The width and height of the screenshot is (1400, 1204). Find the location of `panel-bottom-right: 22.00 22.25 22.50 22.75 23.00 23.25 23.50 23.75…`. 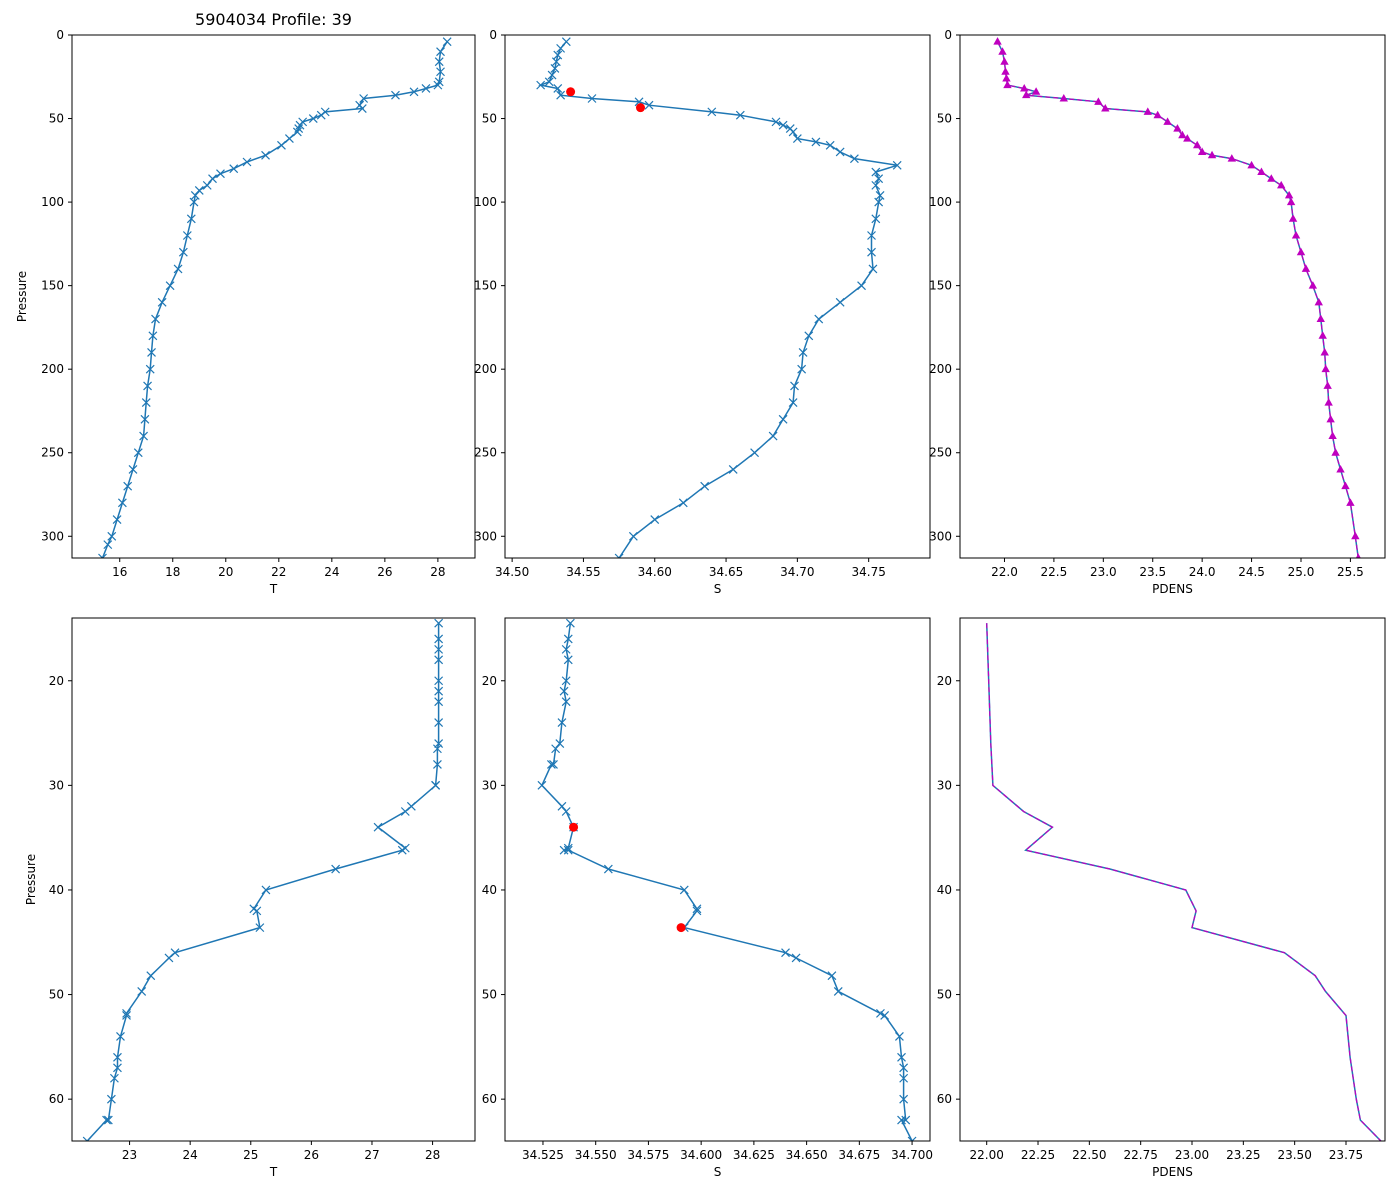

panel-bottom-right: 22.00 22.25 22.50 22.75 23.00 23.25 23.50 23.75… is located at coordinates (1161, 898).